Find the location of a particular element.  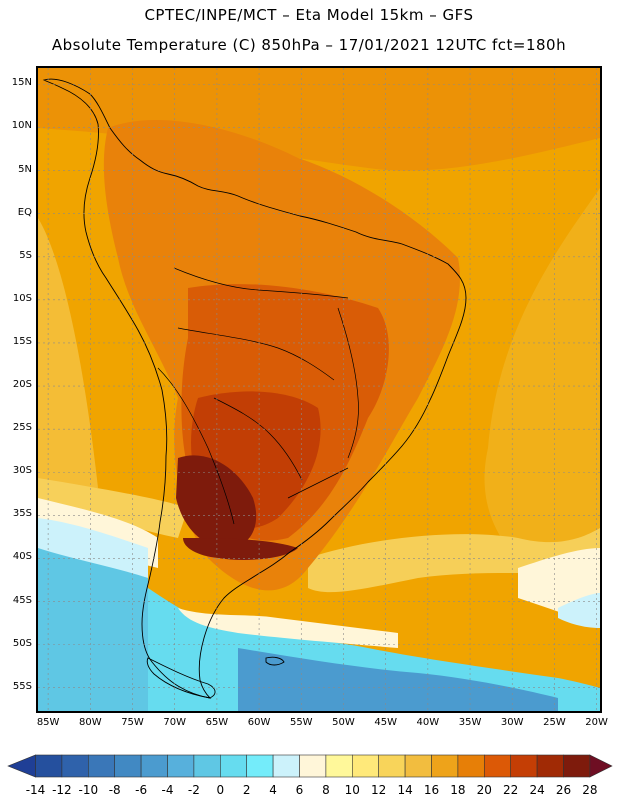

lon-label-20W: 20W is located at coordinates (596, 722).